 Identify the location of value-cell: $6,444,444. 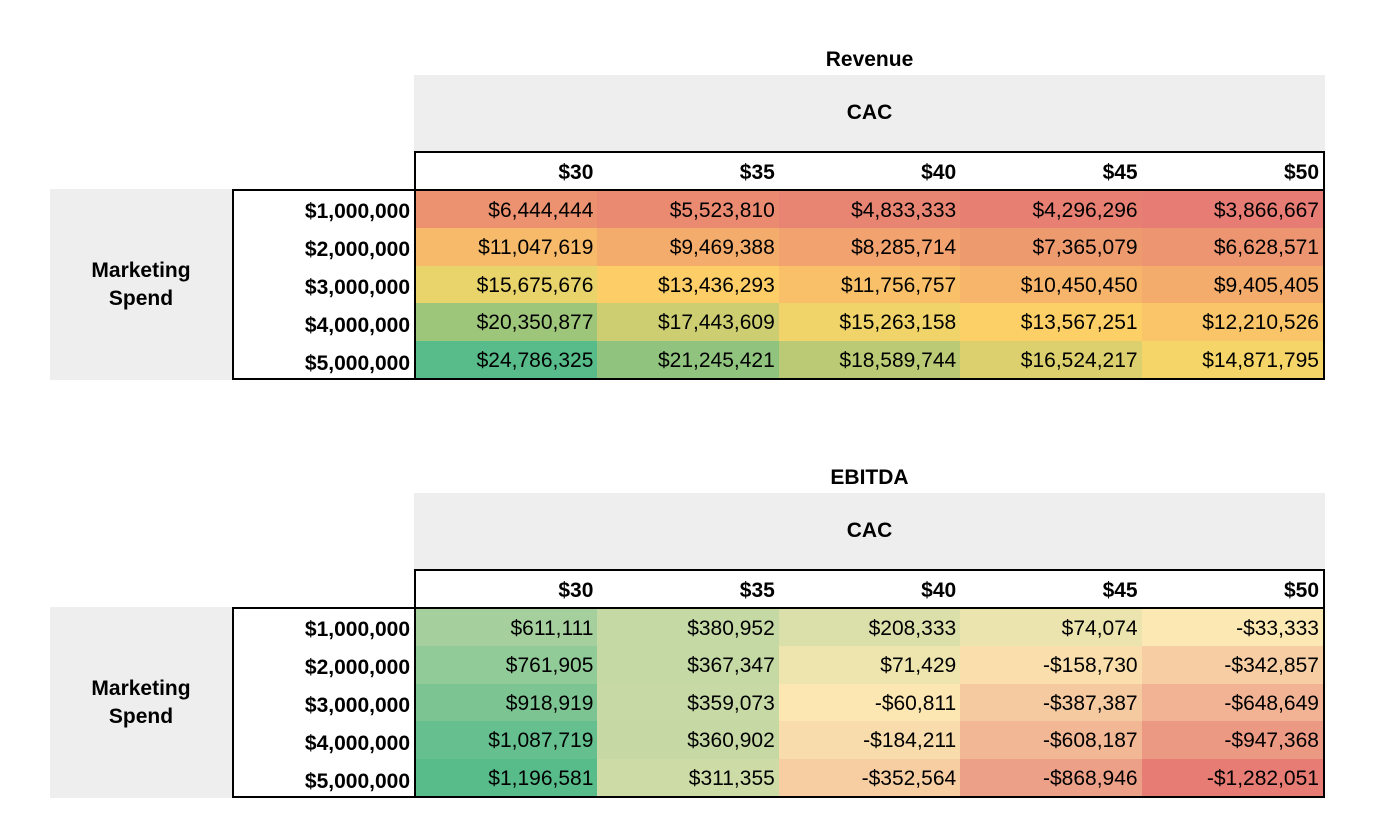
(507, 210).